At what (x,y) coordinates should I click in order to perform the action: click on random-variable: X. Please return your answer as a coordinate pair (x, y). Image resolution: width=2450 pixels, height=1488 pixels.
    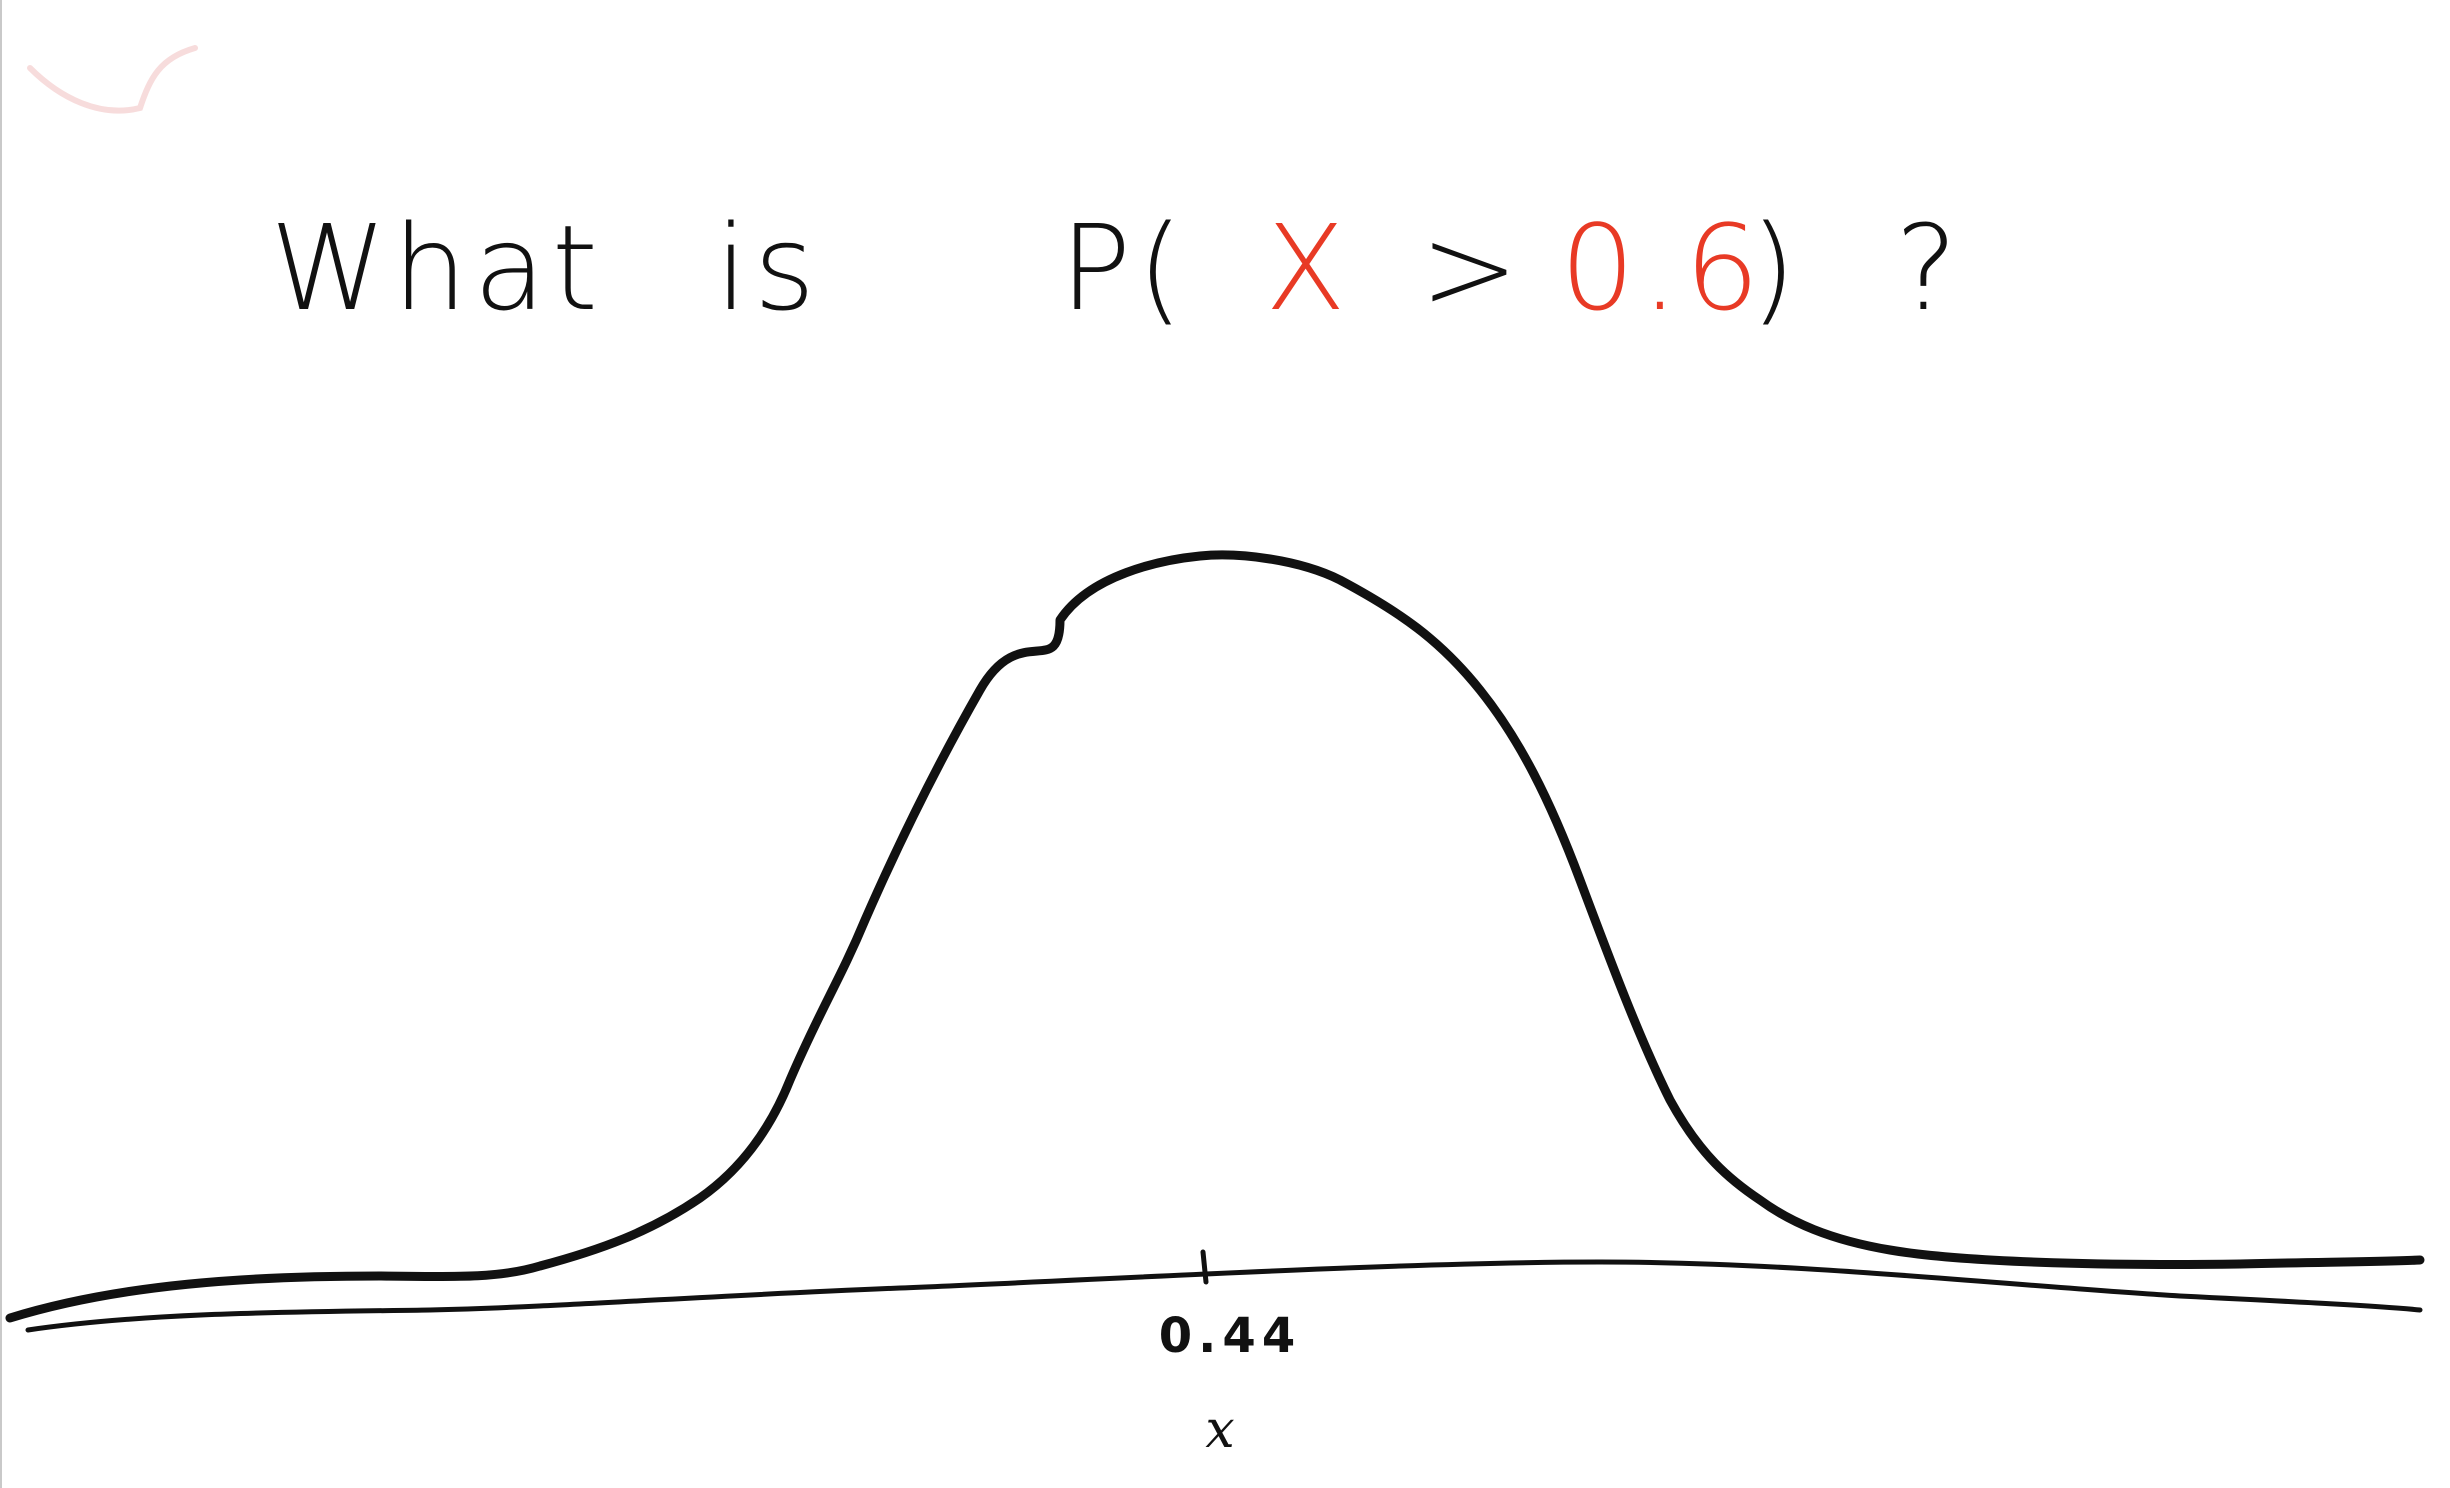
    Looking at the image, I should click on (1308, 268).